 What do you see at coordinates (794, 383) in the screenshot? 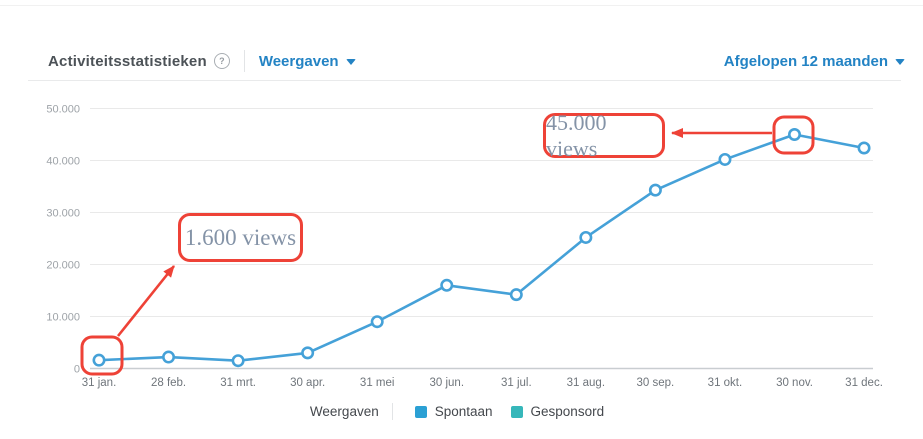
I see `x-axis-tick-label: 30 nov.` at bounding box center [794, 383].